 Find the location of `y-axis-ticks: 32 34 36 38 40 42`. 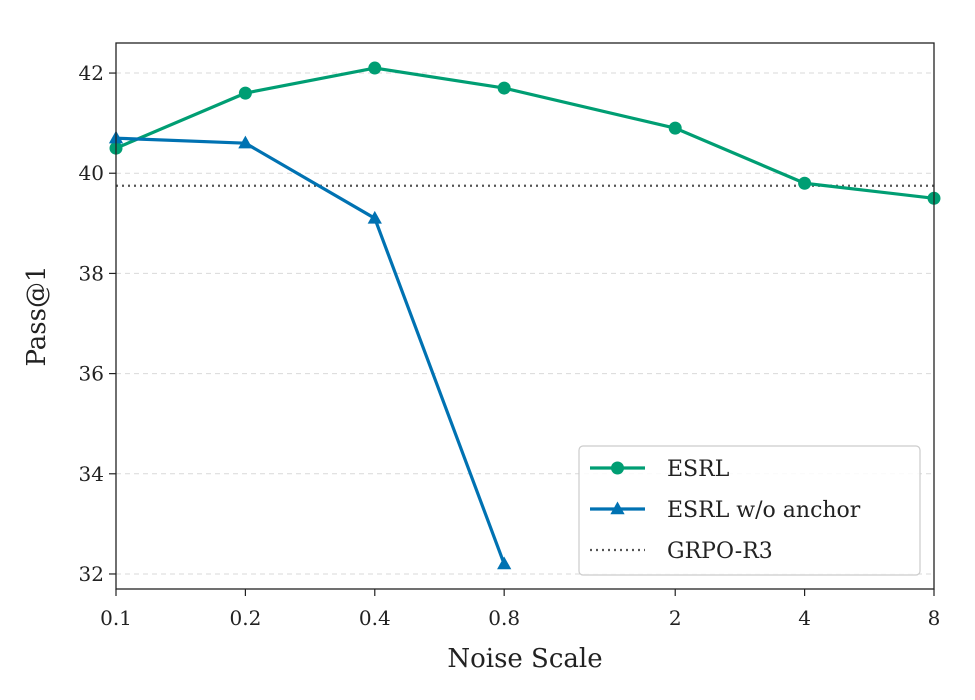

y-axis-ticks: 32 34 36 38 40 42 is located at coordinates (97, 323).